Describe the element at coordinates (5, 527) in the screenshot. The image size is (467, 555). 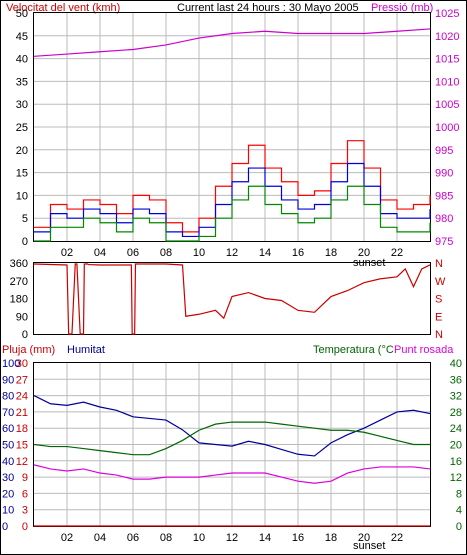
I see `humidity-tick-label: 0` at that location.